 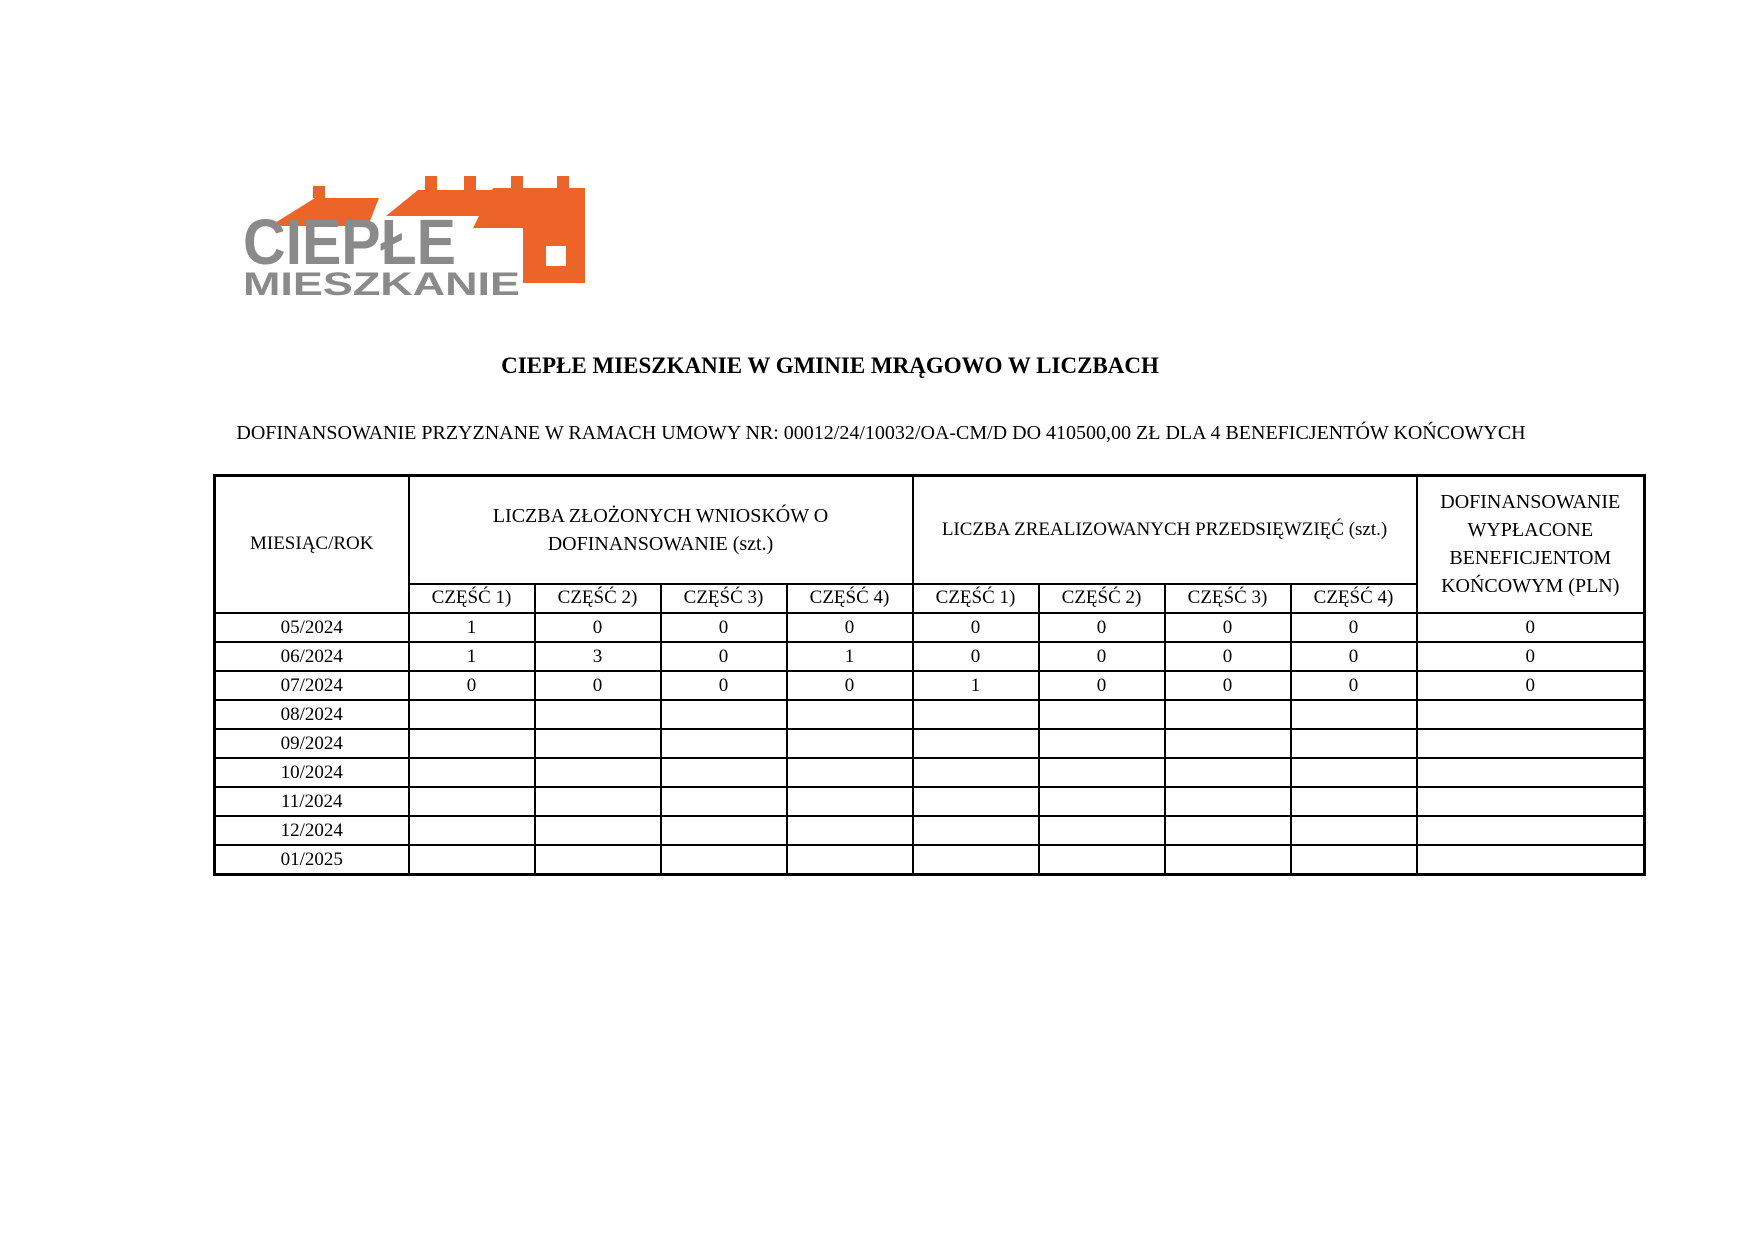 I want to click on cell-month: 08/2024, so click(x=311, y=714).